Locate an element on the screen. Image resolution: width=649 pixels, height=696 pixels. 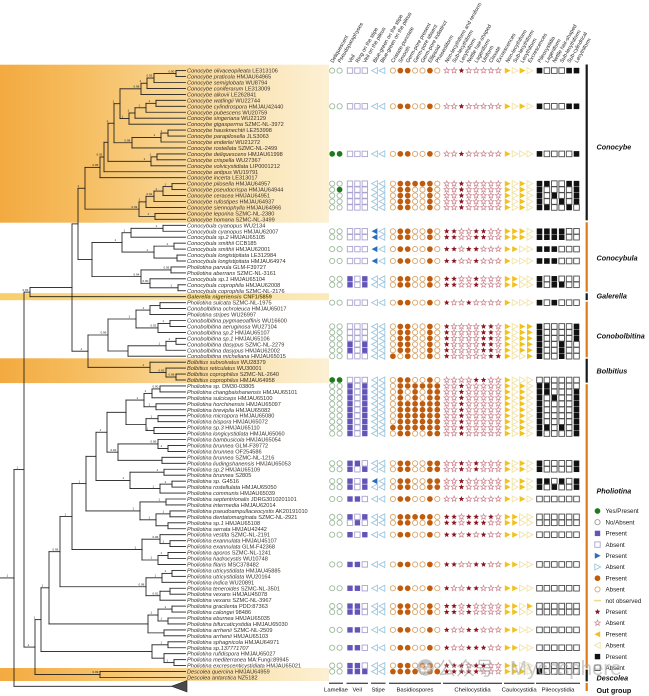
svg-text:Conocybe rostellata SZMC-NL-24: Conocybe rostellata SZMC-NL-2499 is located at coordinates (232, 149).